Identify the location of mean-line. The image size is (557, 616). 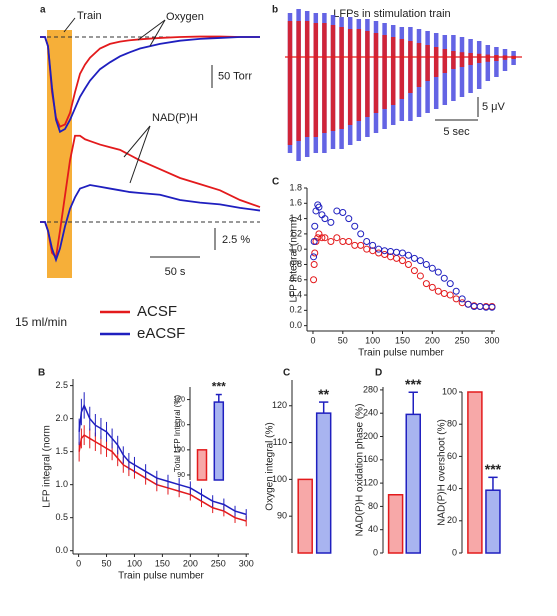
(162, 459).